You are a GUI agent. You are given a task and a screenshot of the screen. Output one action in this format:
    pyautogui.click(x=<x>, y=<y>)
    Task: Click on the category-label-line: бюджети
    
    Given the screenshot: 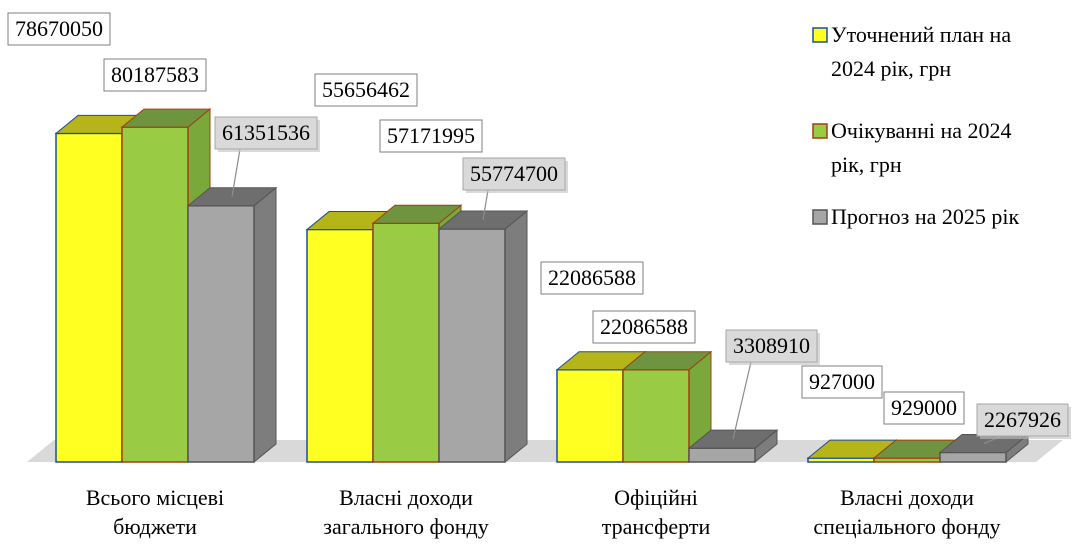 What is the action you would take?
    pyautogui.click(x=155, y=526)
    